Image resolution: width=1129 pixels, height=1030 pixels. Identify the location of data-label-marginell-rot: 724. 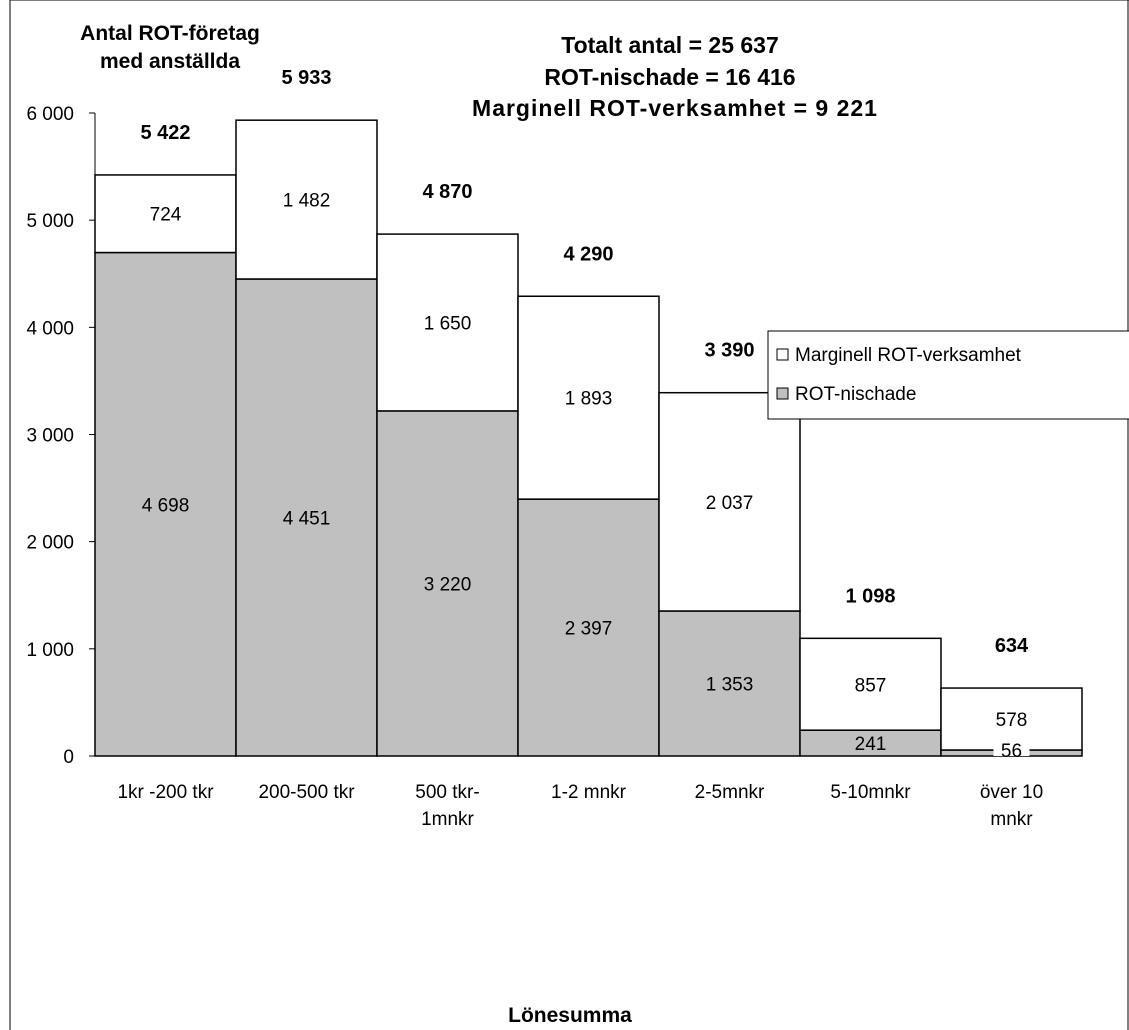
(166, 215).